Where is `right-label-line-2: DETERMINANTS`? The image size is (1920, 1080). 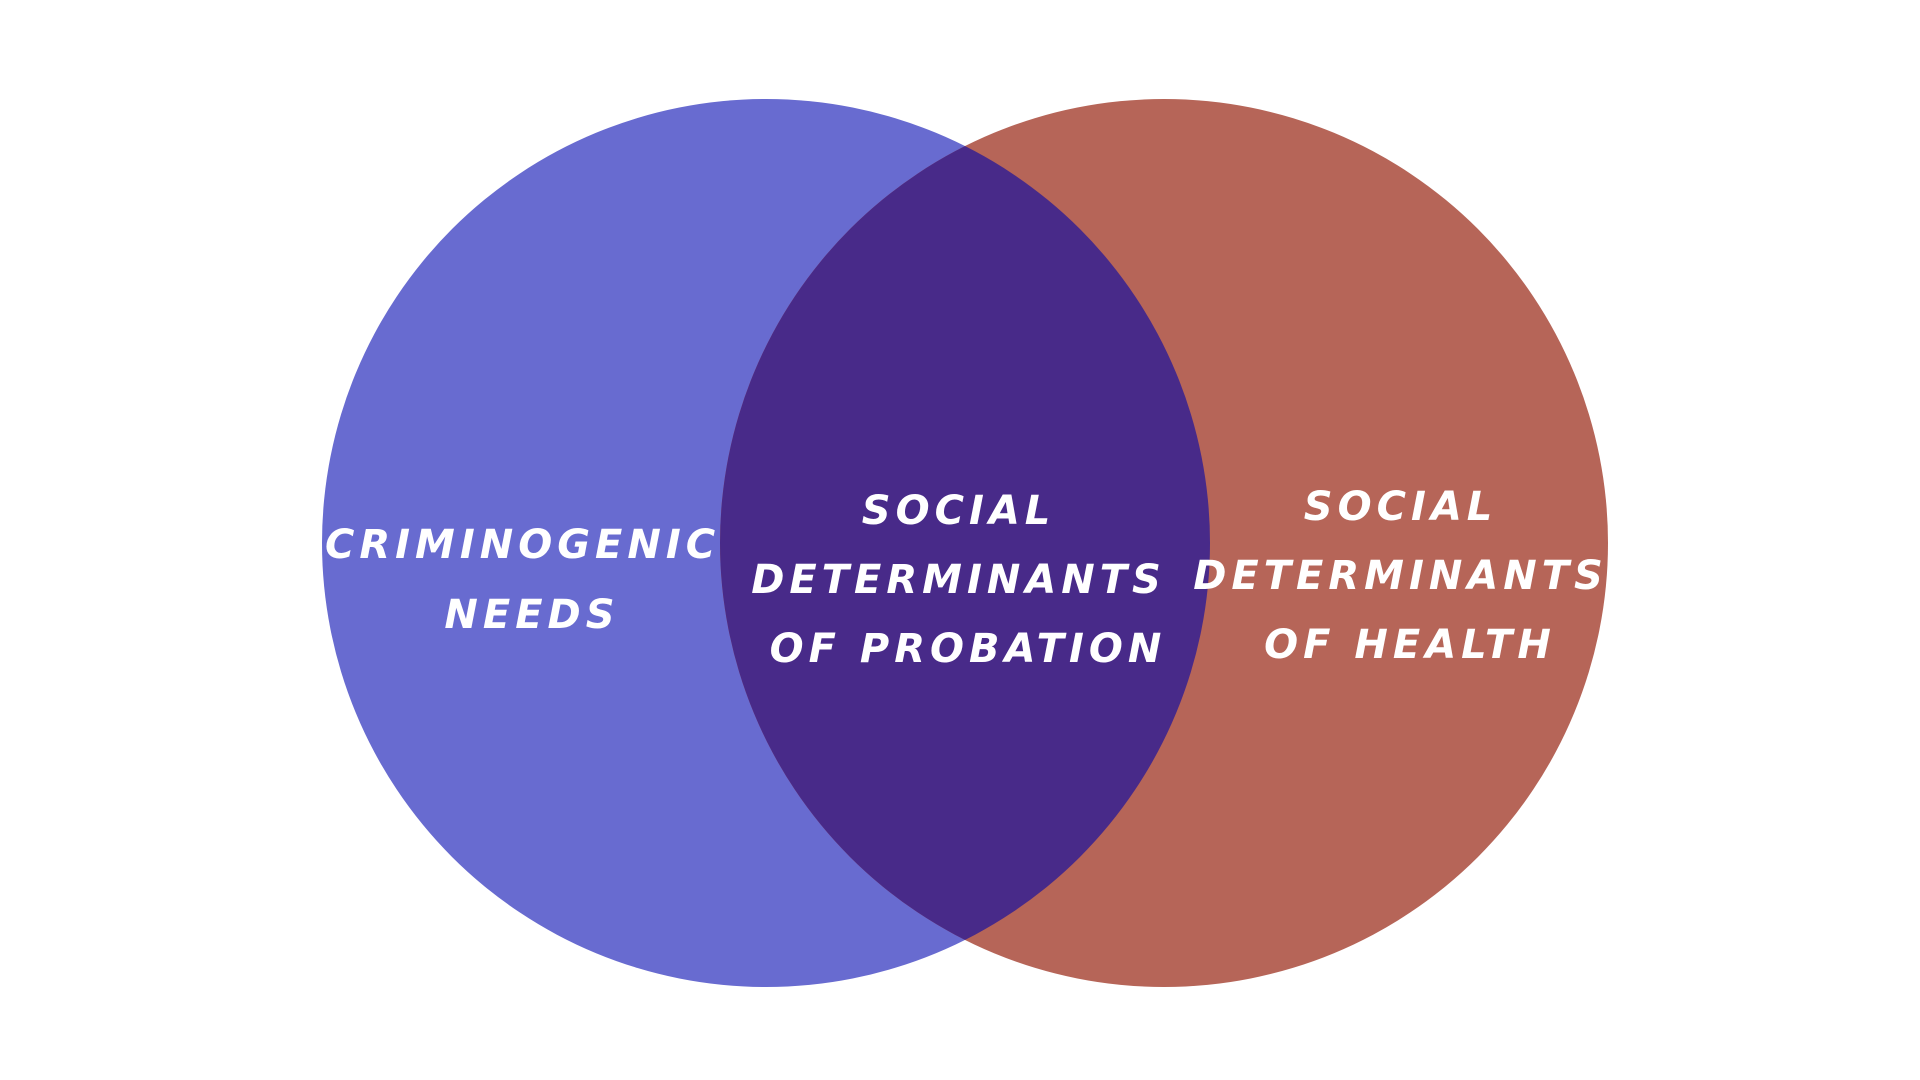
right-label-line-2: DETERMINANTS is located at coordinates (1400, 576).